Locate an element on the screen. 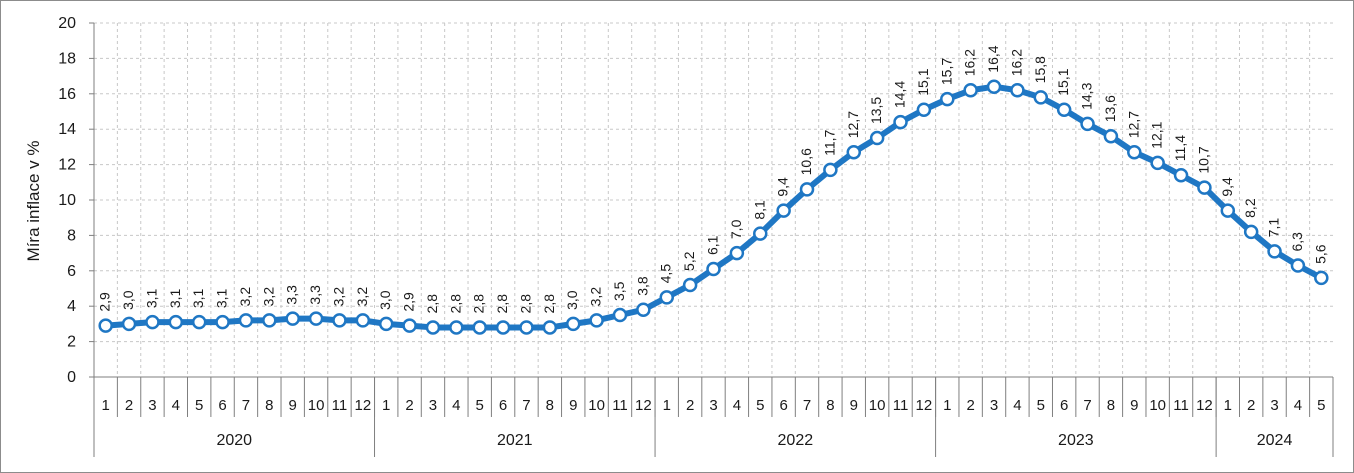 The image size is (1354, 473). data-label: 6,3 is located at coordinates (1297, 242).